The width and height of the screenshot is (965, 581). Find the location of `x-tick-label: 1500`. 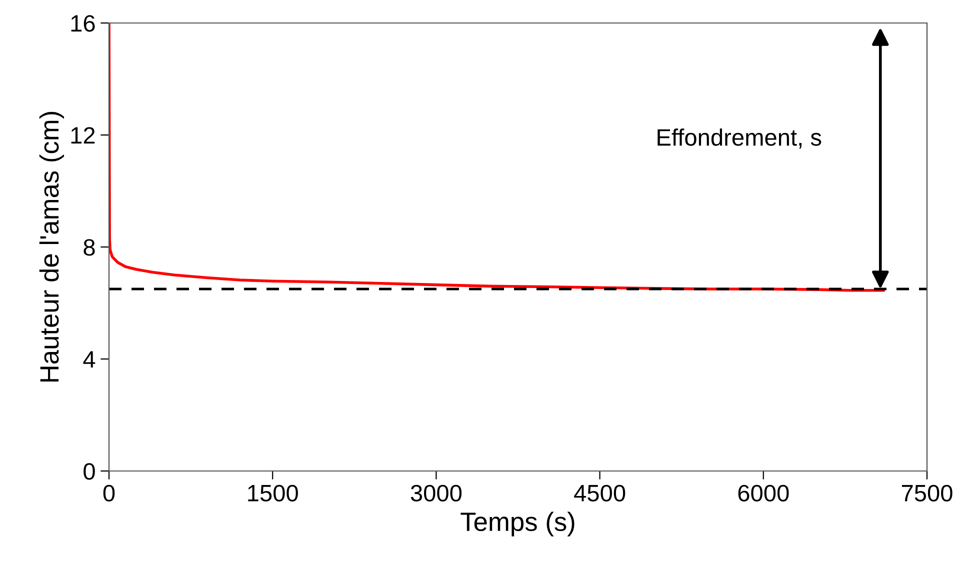

x-tick-label: 1500 is located at coordinates (273, 493).